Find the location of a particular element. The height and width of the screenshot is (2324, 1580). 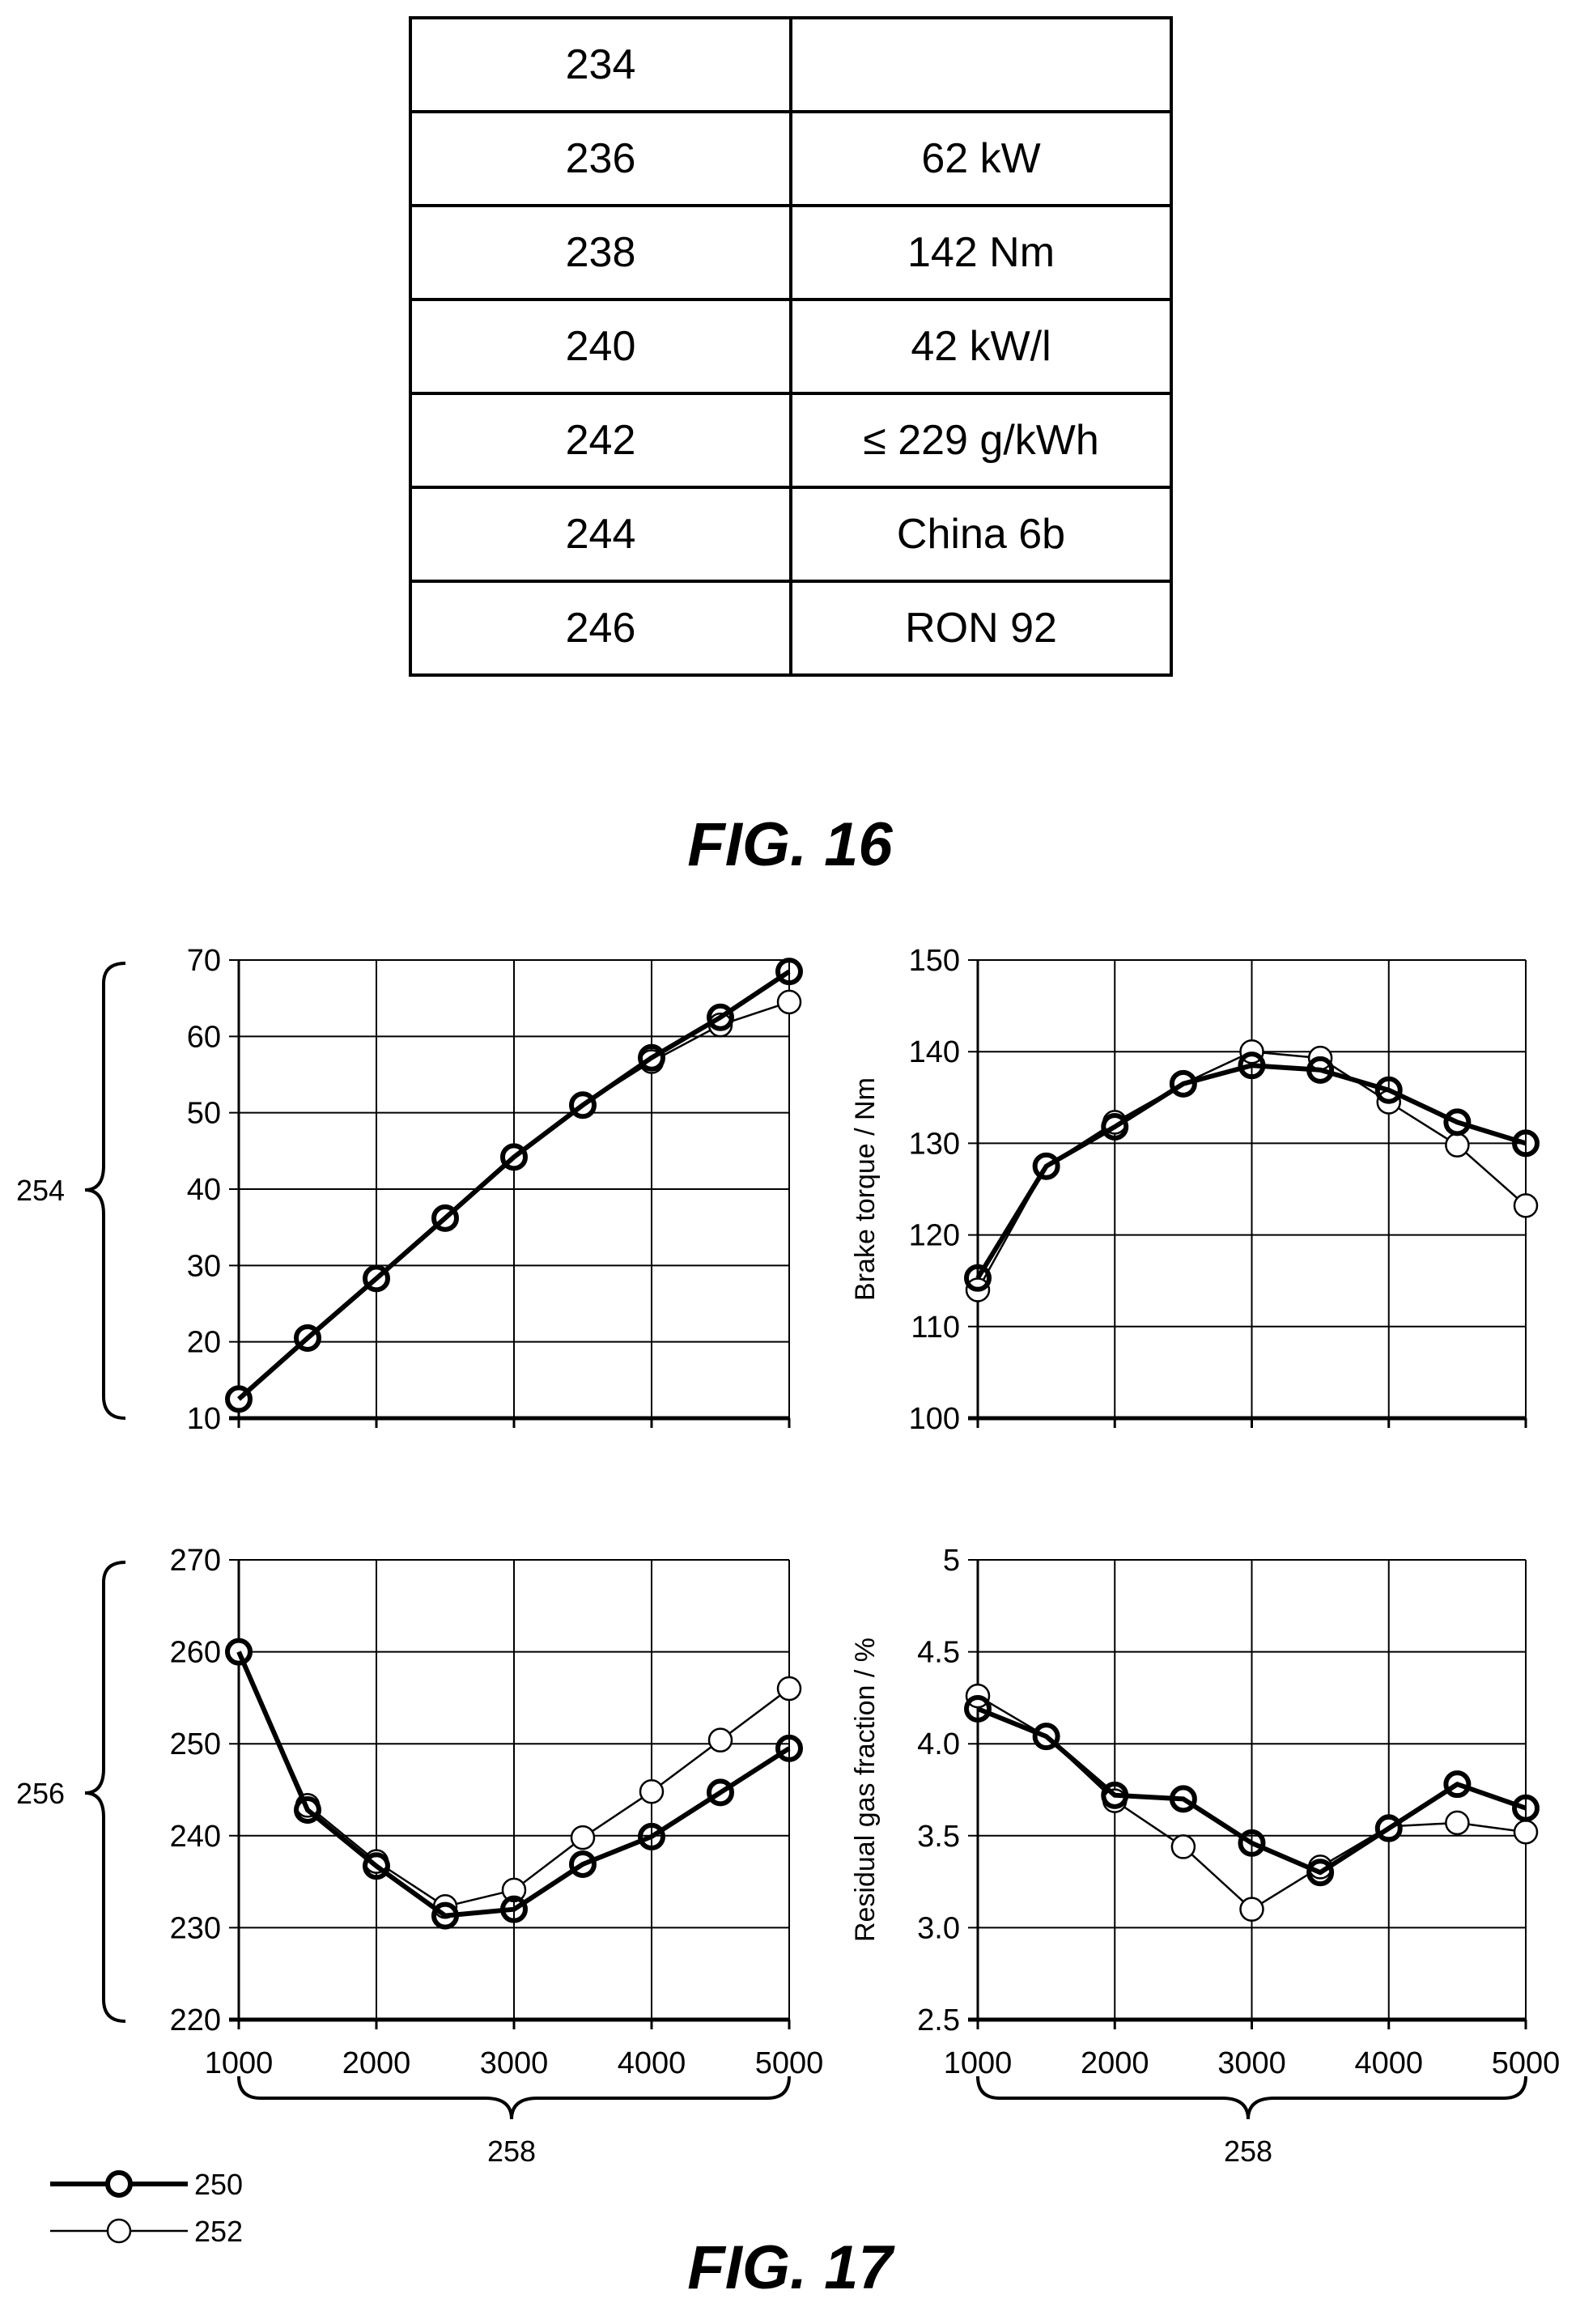

y-tick-label: 3.5 is located at coordinates (938, 1837).